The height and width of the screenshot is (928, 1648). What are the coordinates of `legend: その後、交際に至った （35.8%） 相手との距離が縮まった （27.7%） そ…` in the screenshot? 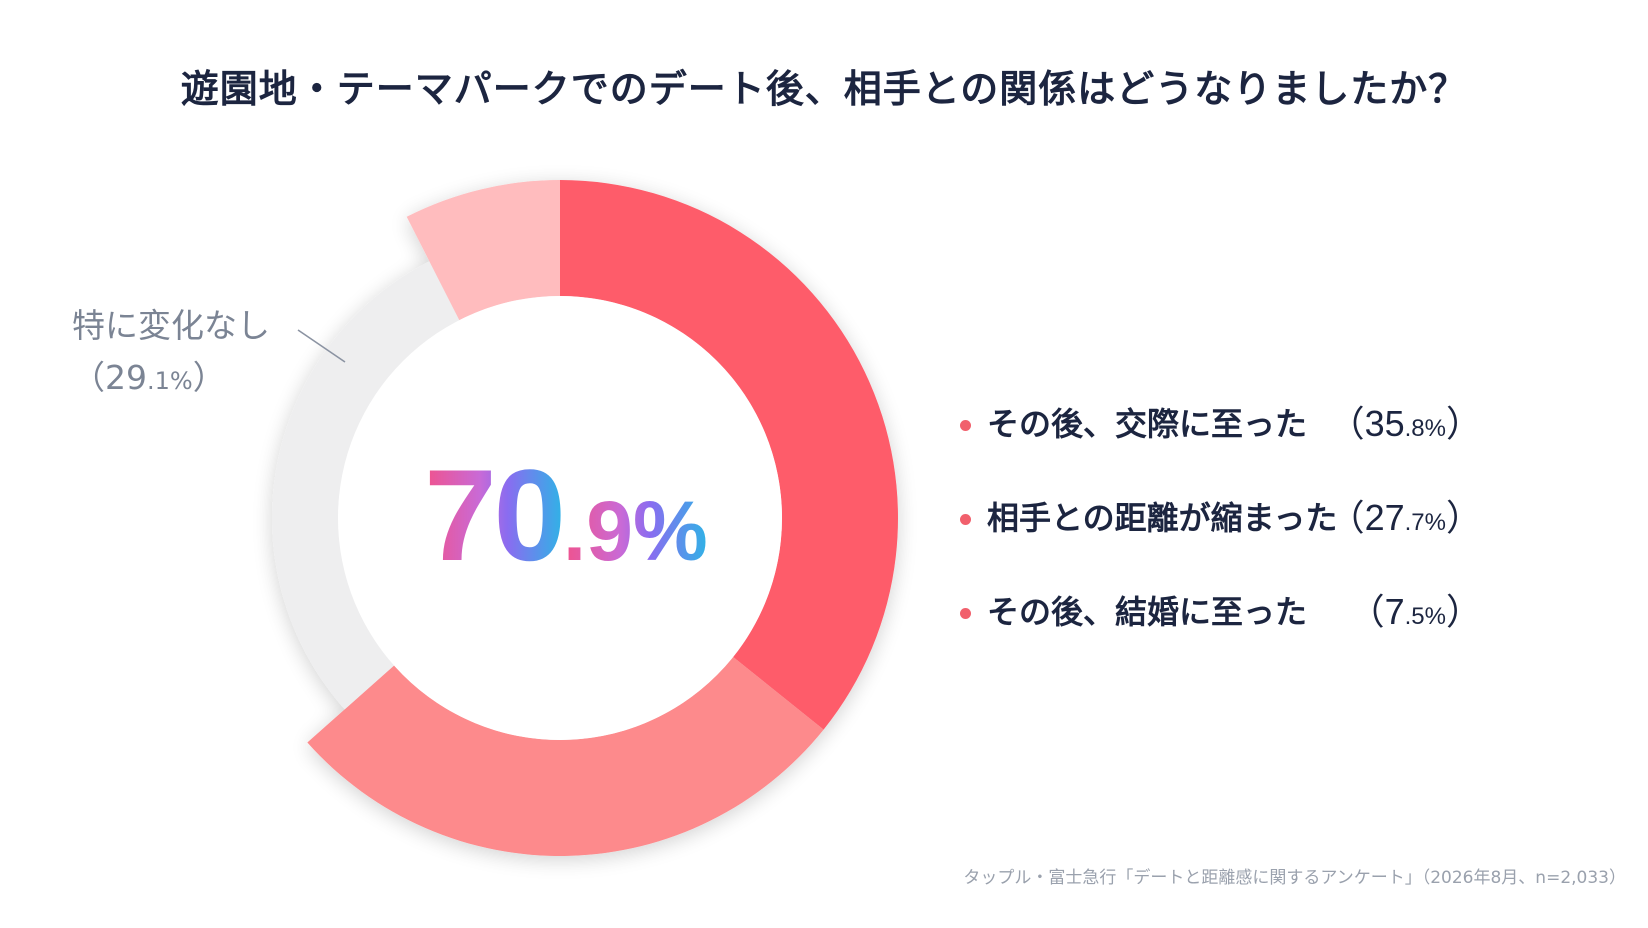 It's located at (1240, 533).